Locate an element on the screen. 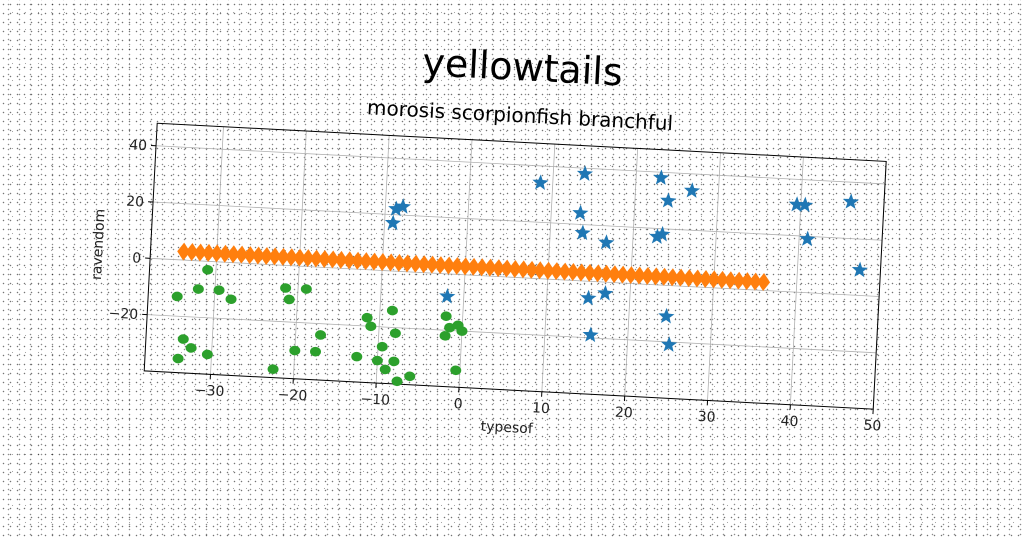 The width and height of the screenshot is (1024, 538). y-tick-label: 20 is located at coordinates (135, 202).